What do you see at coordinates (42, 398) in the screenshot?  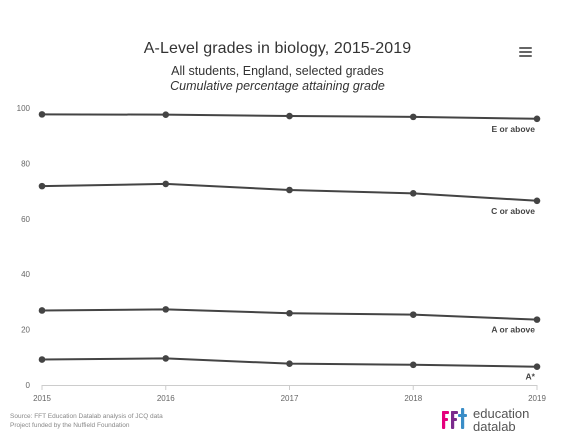 I see `x-tick-label: 2015` at bounding box center [42, 398].